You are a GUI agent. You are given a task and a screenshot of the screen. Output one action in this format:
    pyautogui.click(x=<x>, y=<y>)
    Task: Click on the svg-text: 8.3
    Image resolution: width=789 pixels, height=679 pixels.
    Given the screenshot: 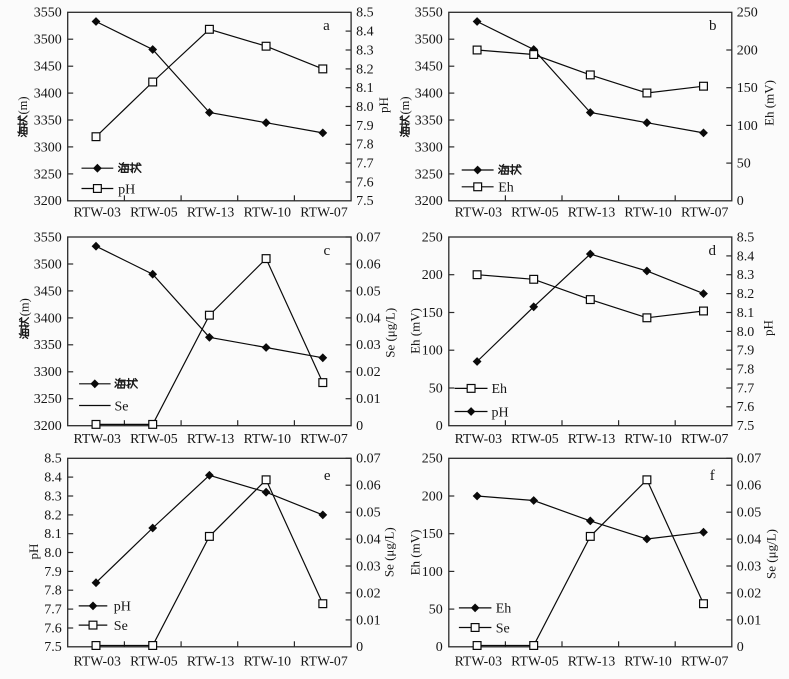 What is the action you would take?
    pyautogui.click(x=53, y=496)
    